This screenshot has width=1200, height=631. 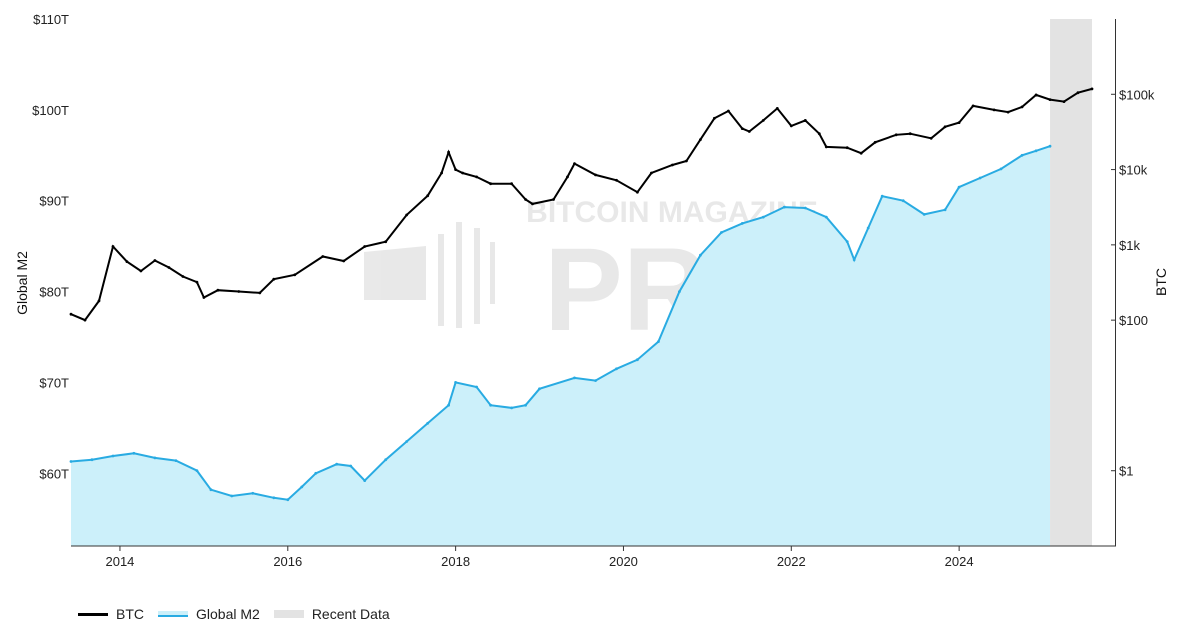 I want to click on recent-data-band, so click(x=1071, y=282).